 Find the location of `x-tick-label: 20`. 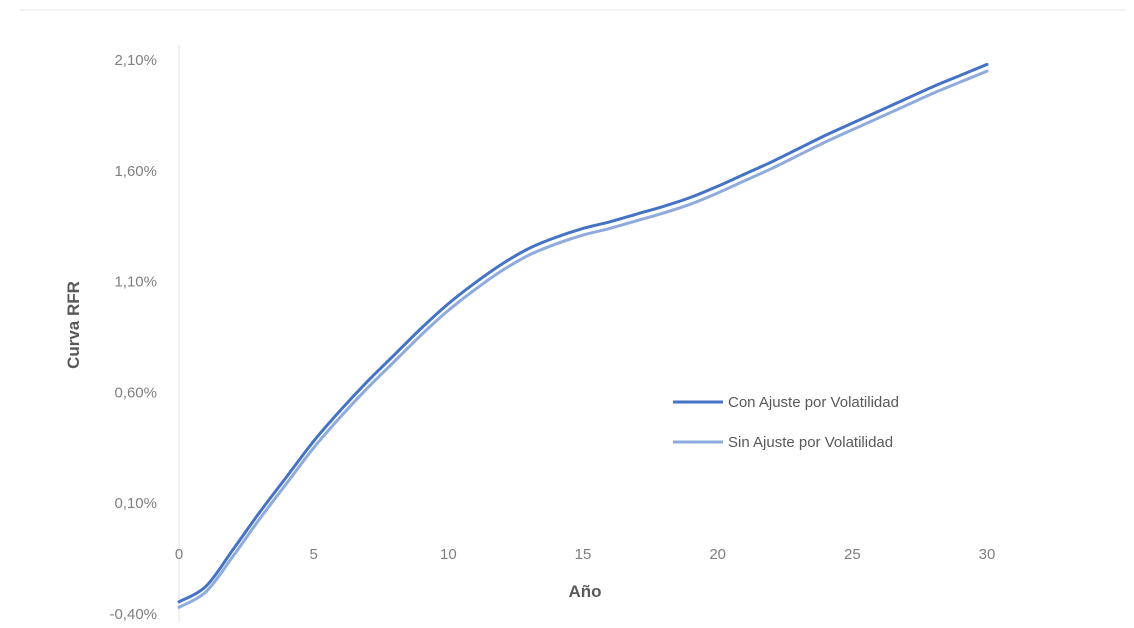

x-tick-label: 20 is located at coordinates (717, 554).